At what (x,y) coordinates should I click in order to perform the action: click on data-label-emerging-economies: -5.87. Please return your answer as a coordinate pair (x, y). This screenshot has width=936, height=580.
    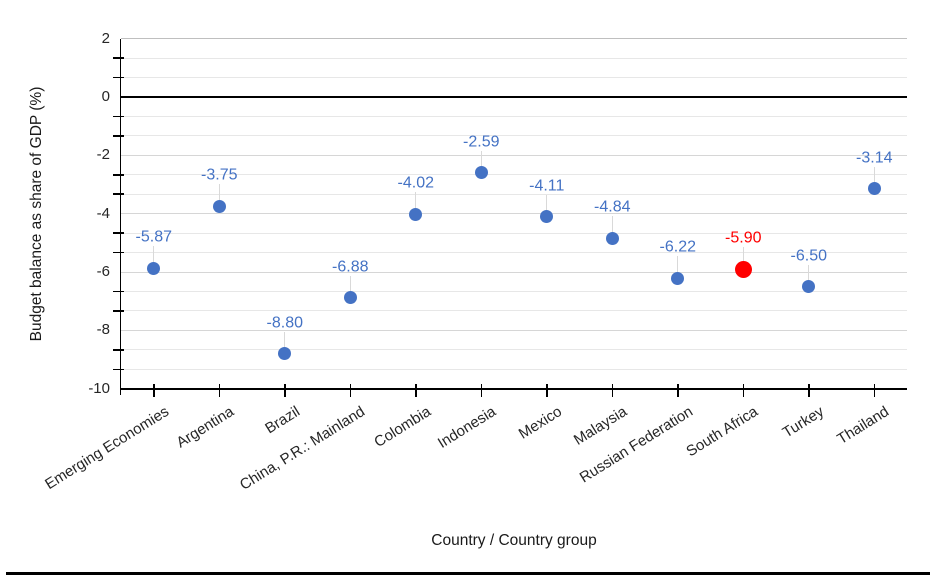
    Looking at the image, I should click on (153, 237).